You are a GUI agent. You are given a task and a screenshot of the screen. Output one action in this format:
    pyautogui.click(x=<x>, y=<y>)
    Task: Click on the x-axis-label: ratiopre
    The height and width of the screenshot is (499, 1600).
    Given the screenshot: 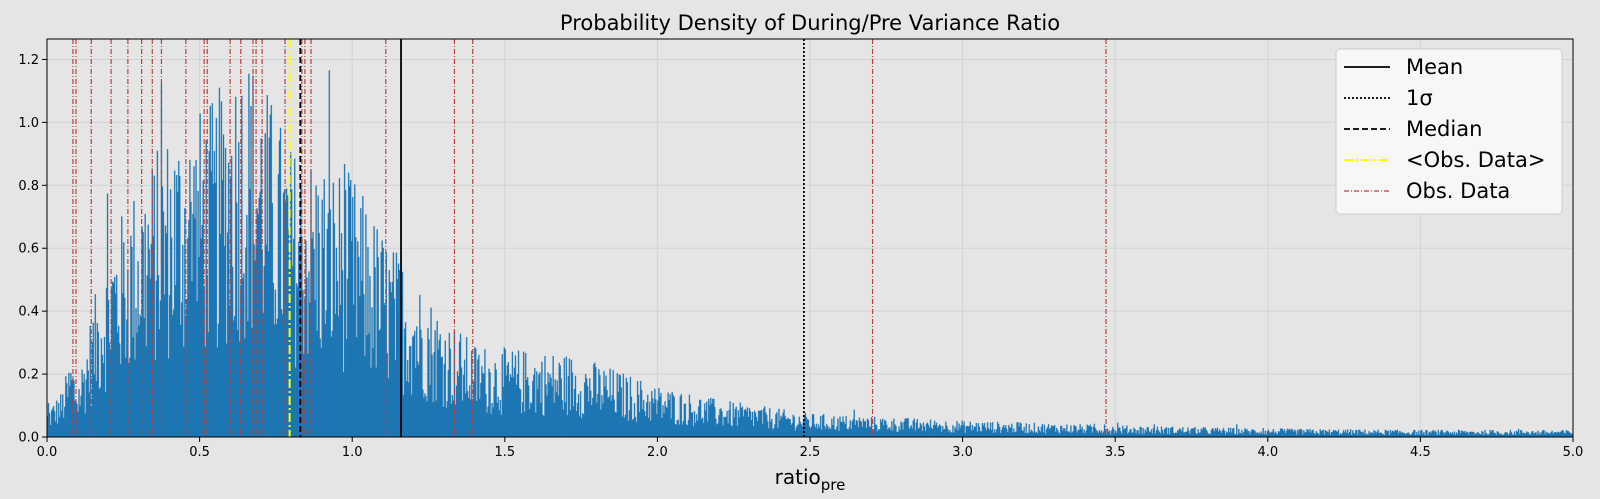 What is the action you would take?
    pyautogui.click(x=810, y=479)
    